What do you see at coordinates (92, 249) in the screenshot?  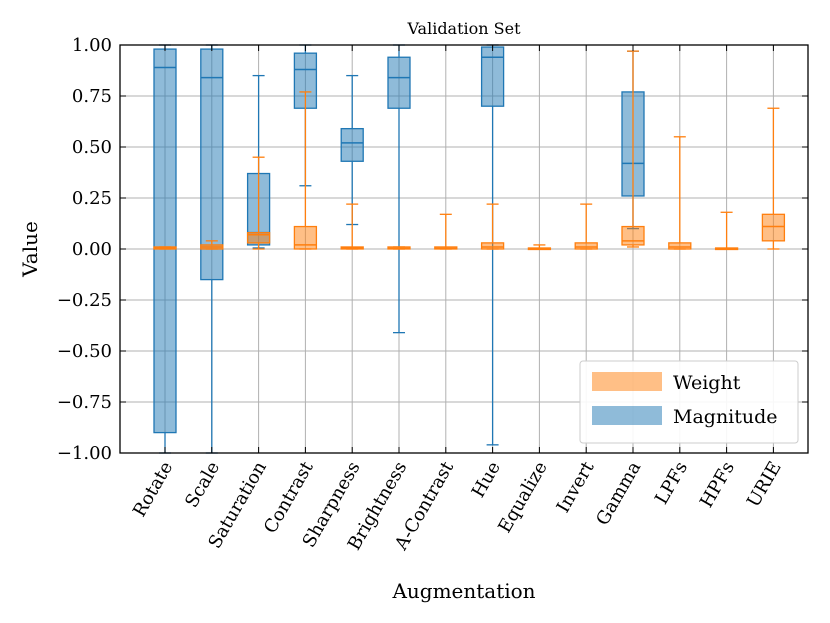 I see `y-tick-label: 0.00` at bounding box center [92, 249].